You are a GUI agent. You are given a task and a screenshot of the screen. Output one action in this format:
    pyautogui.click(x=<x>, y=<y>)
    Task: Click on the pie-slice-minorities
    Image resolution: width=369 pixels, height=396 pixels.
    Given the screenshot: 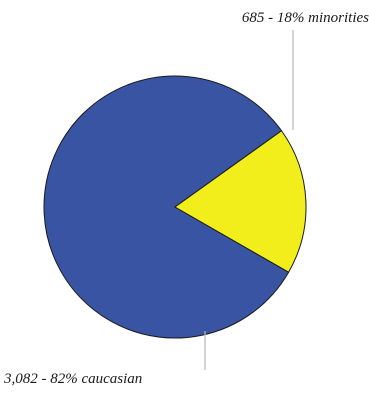 What is the action you would take?
    pyautogui.click(x=240, y=201)
    